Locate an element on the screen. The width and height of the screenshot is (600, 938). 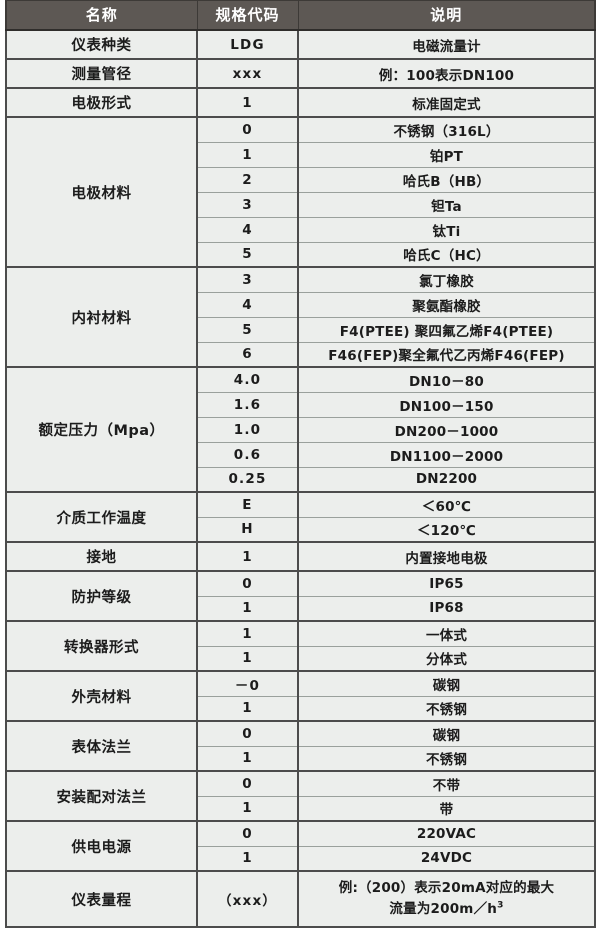
table-row: 内衬材料 3 氯丁橡胶 is located at coordinates (300, 317).